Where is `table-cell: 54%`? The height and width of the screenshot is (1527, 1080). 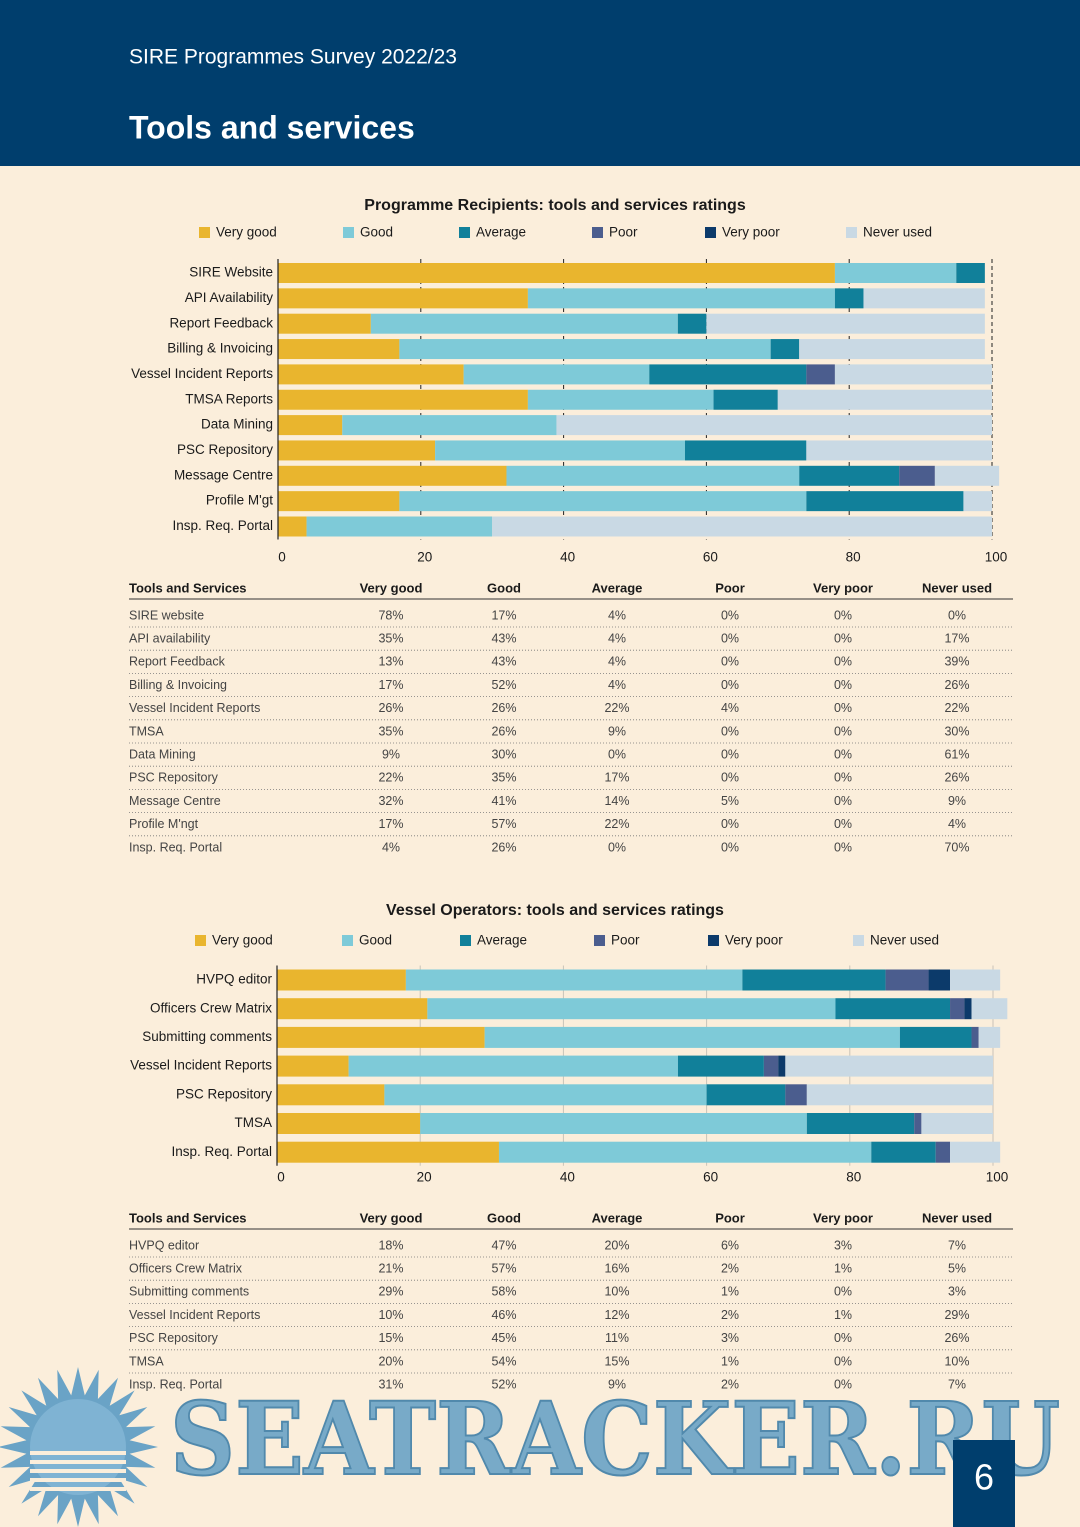 table-cell: 54% is located at coordinates (503, 1361).